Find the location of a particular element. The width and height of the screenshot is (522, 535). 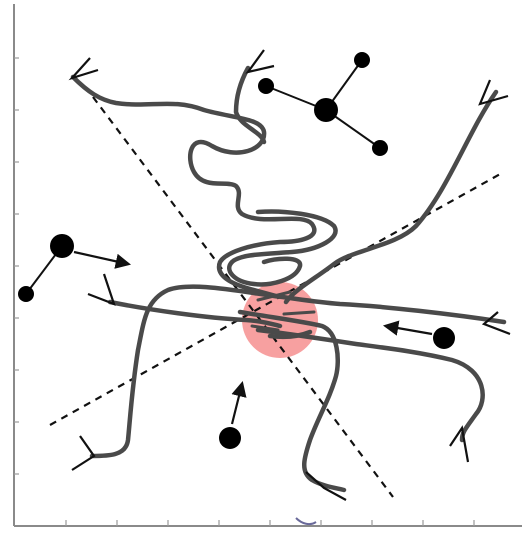

trajectory-left-arm is located at coordinates (195, 314).